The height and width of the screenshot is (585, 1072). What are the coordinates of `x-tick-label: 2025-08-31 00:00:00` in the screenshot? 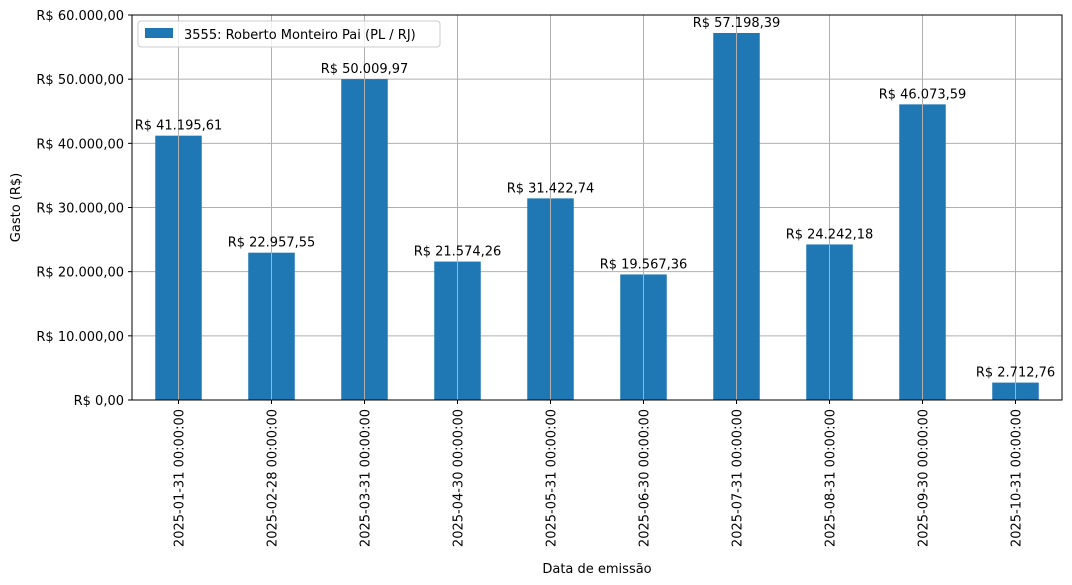 It's located at (831, 478).